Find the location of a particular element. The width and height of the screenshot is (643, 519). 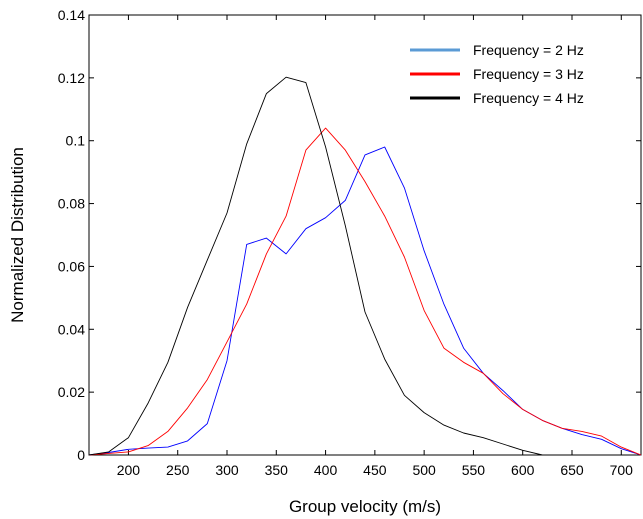

y-tick-label: 0.14 is located at coordinates (71, 15).